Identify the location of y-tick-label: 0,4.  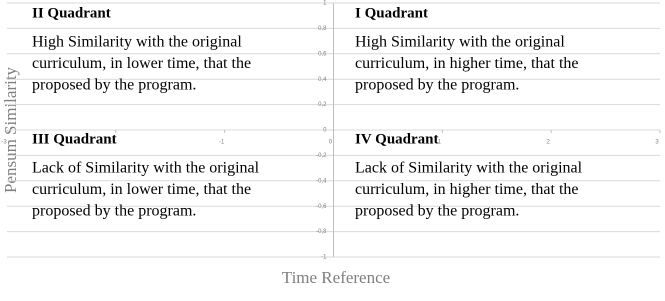
(322, 80).